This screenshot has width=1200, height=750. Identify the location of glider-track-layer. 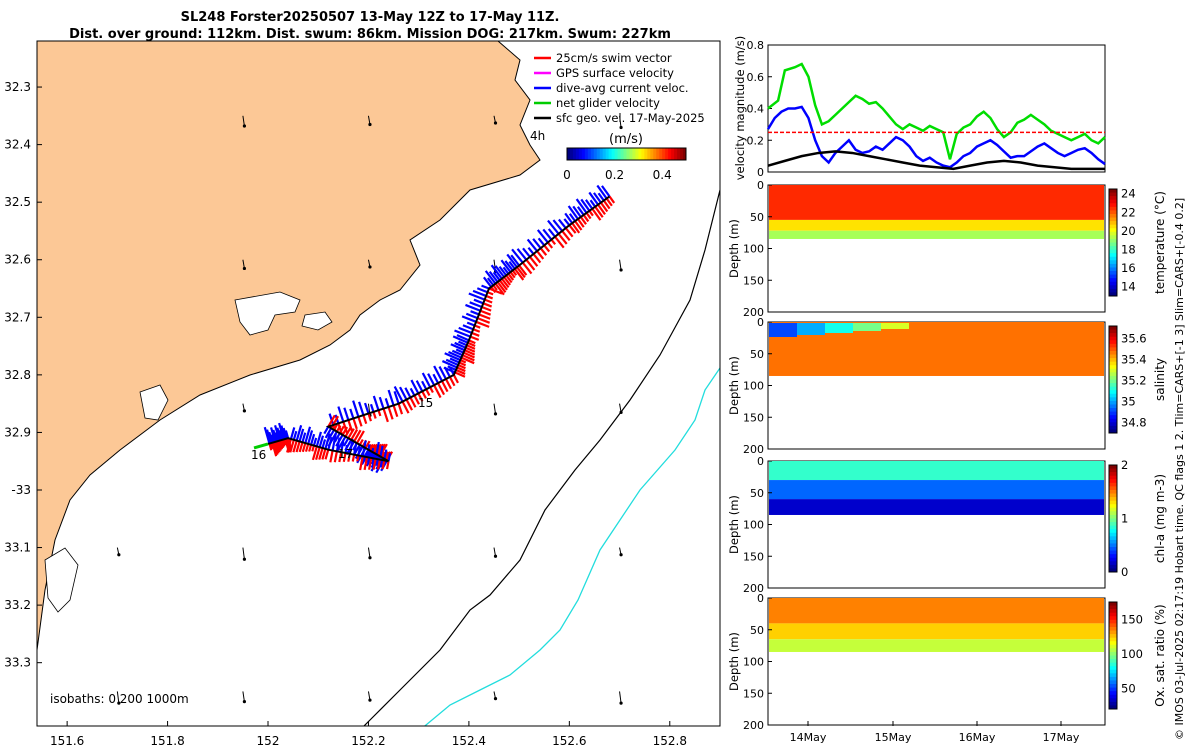
(434, 329).